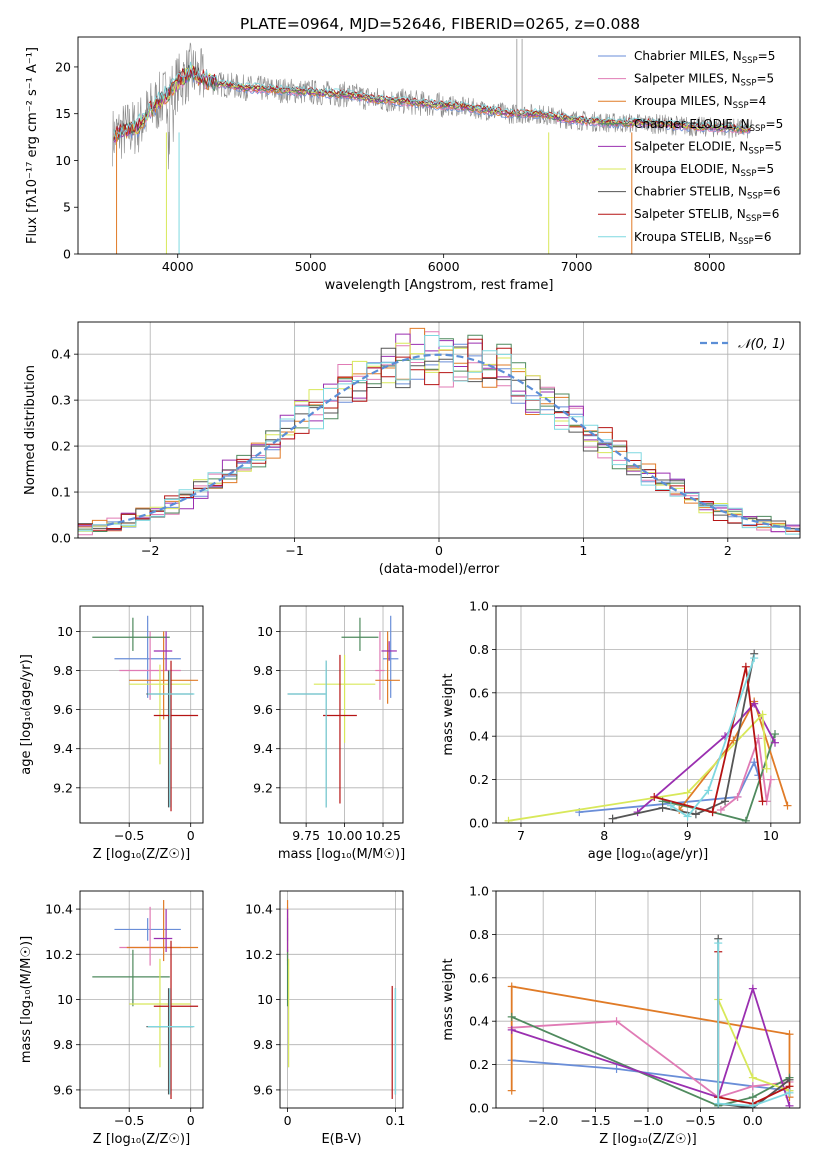  What do you see at coordinates (444, 266) in the screenshot?
I see `x-tick-label: 6000` at bounding box center [444, 266].